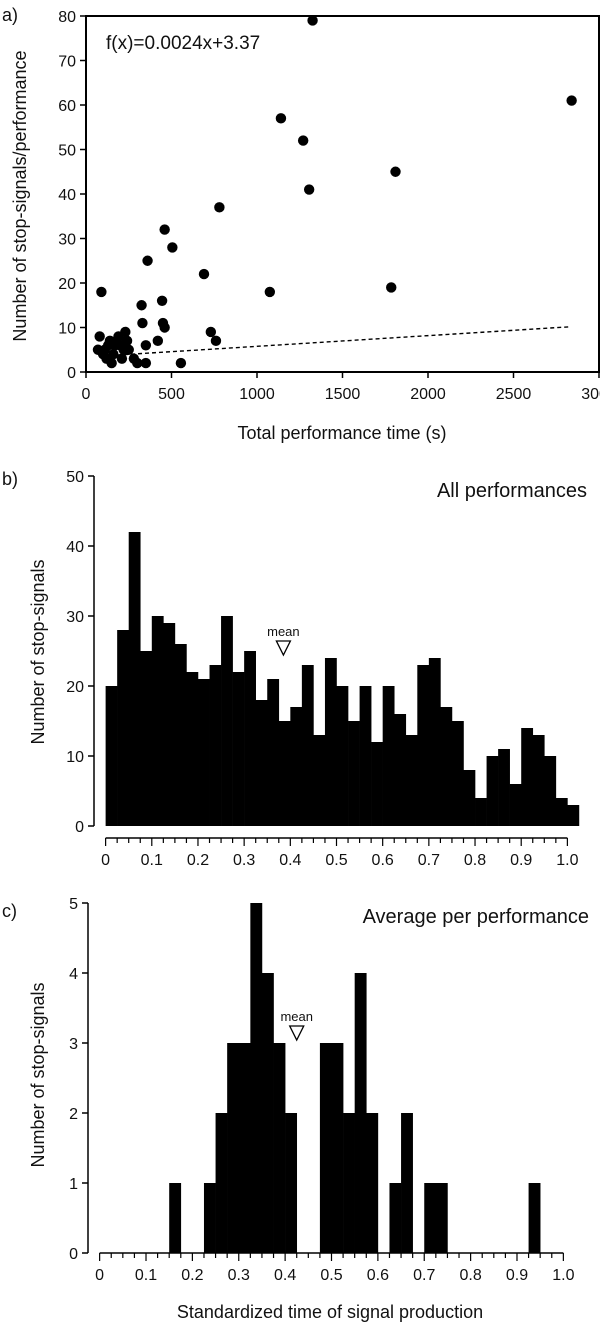  I want to click on panel-a-x-tick-label: 500, so click(171, 394).